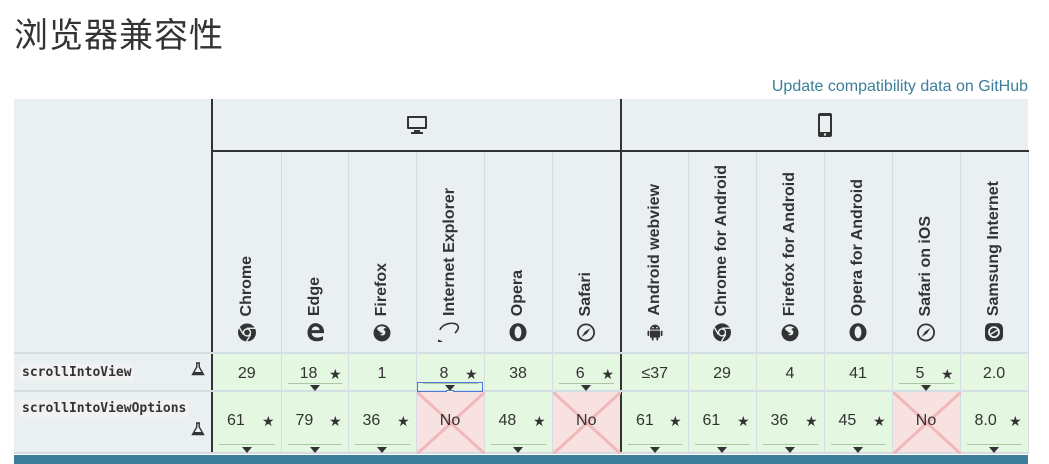 Image resolution: width=1049 pixels, height=464 pixels. I want to click on browser-header: e Internet Explorer, so click(450, 252).